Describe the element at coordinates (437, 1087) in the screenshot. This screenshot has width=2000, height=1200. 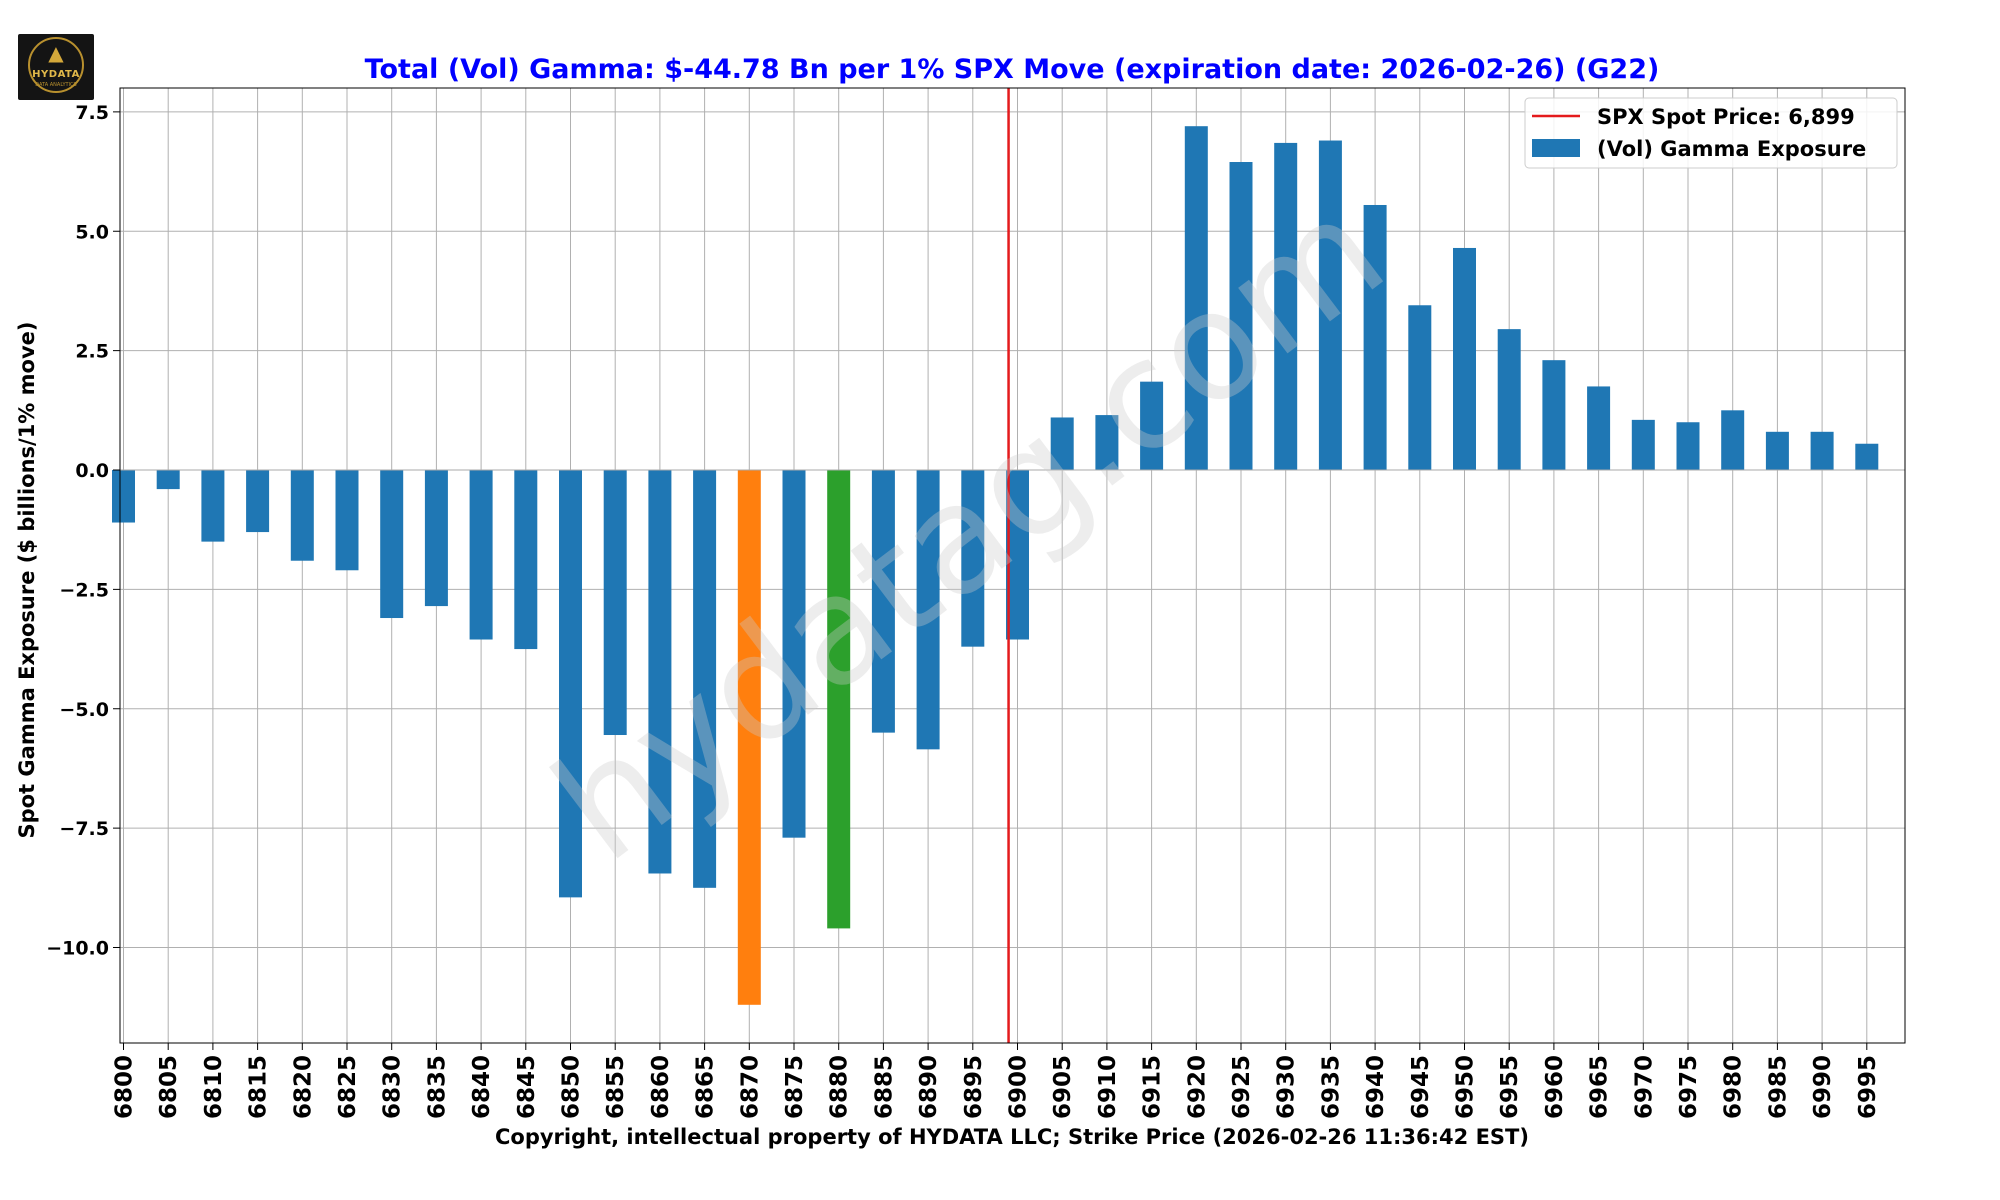
I see `x-tick-label: 6835` at that location.